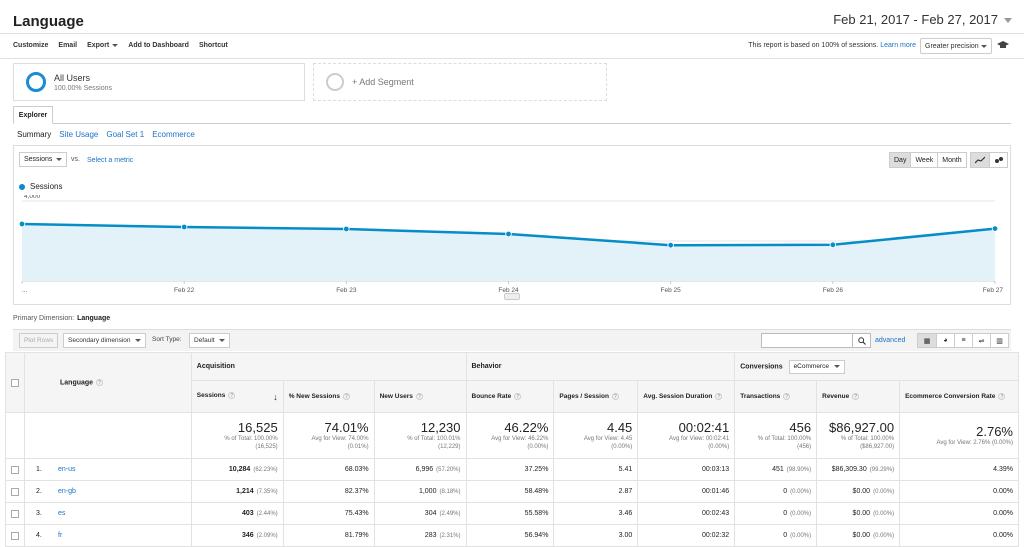 The image size is (1024, 547). I want to click on column-header-new-sessions: % New Sessions?, so click(328, 396).